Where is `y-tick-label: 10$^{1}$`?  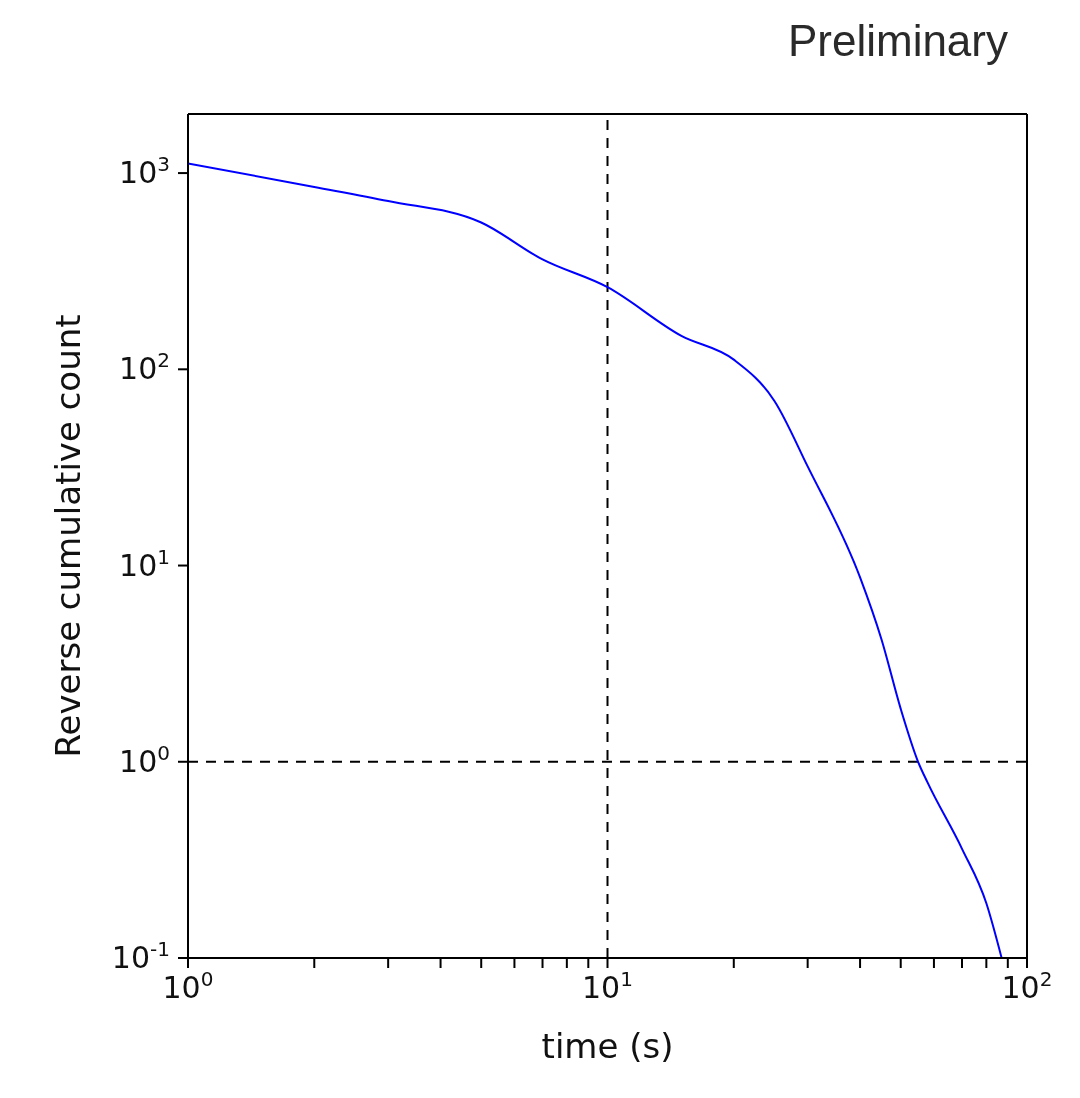
y-tick-label: 10$^{1}$ is located at coordinates (144, 563).